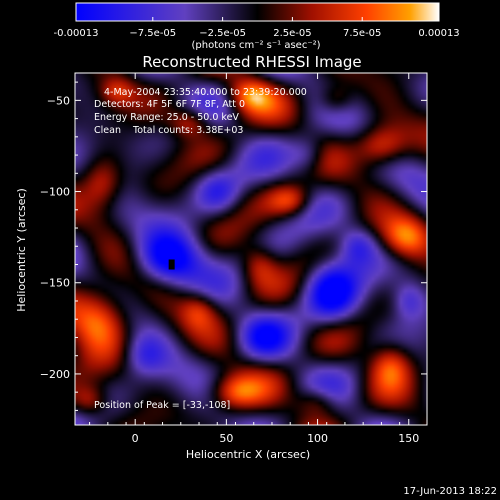 The width and height of the screenshot is (500, 500). I want to click on y-axis-label: Heliocentric Y (arcsec), so click(21, 250).